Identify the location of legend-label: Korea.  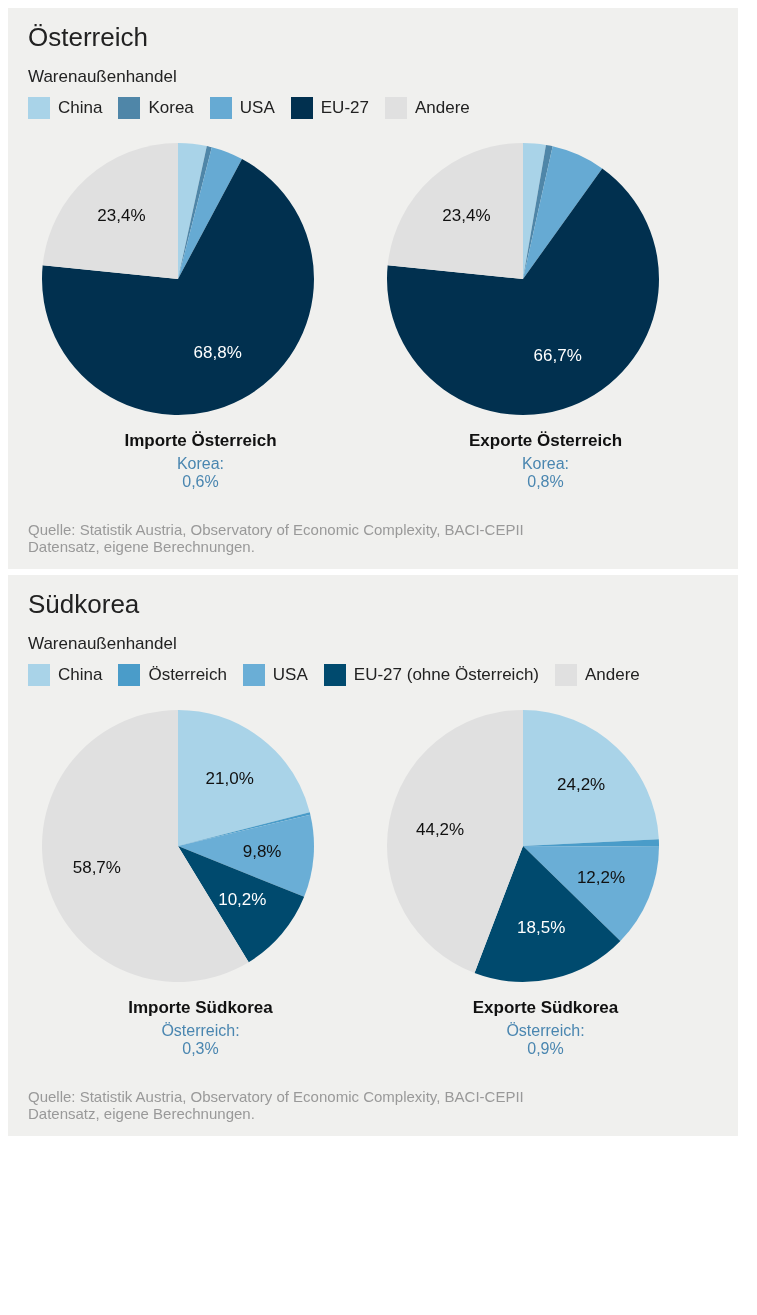
(171, 108).